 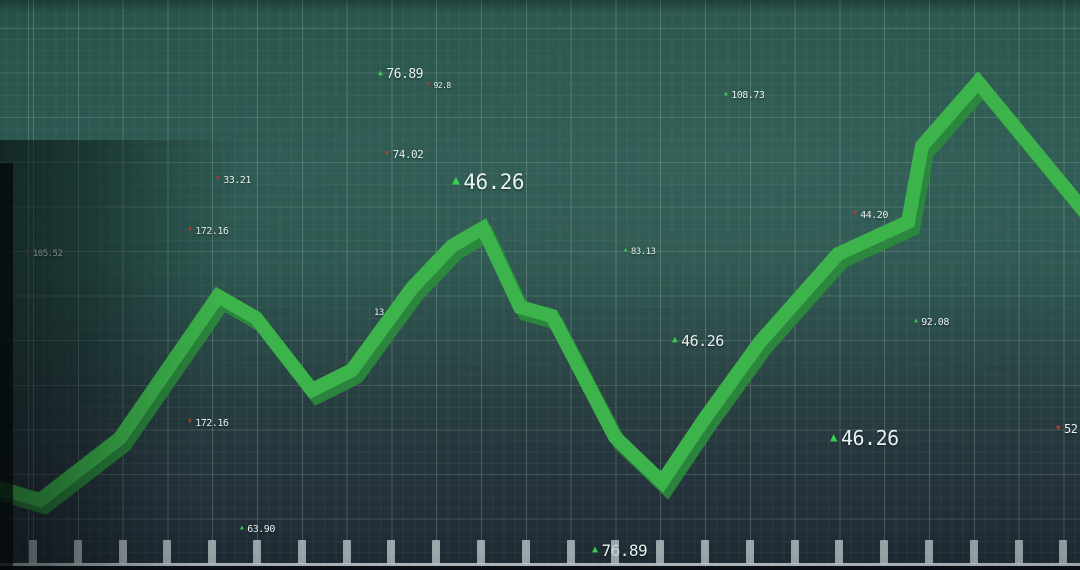 I want to click on ruler-bottom-strip, so click(x=540, y=568).